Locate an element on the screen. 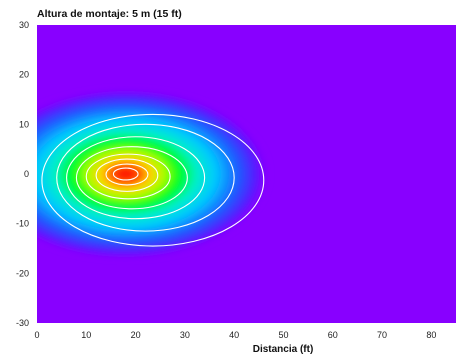 Image resolution: width=459 pixels, height=358 pixels. x-tick-label: 70 is located at coordinates (382, 335).